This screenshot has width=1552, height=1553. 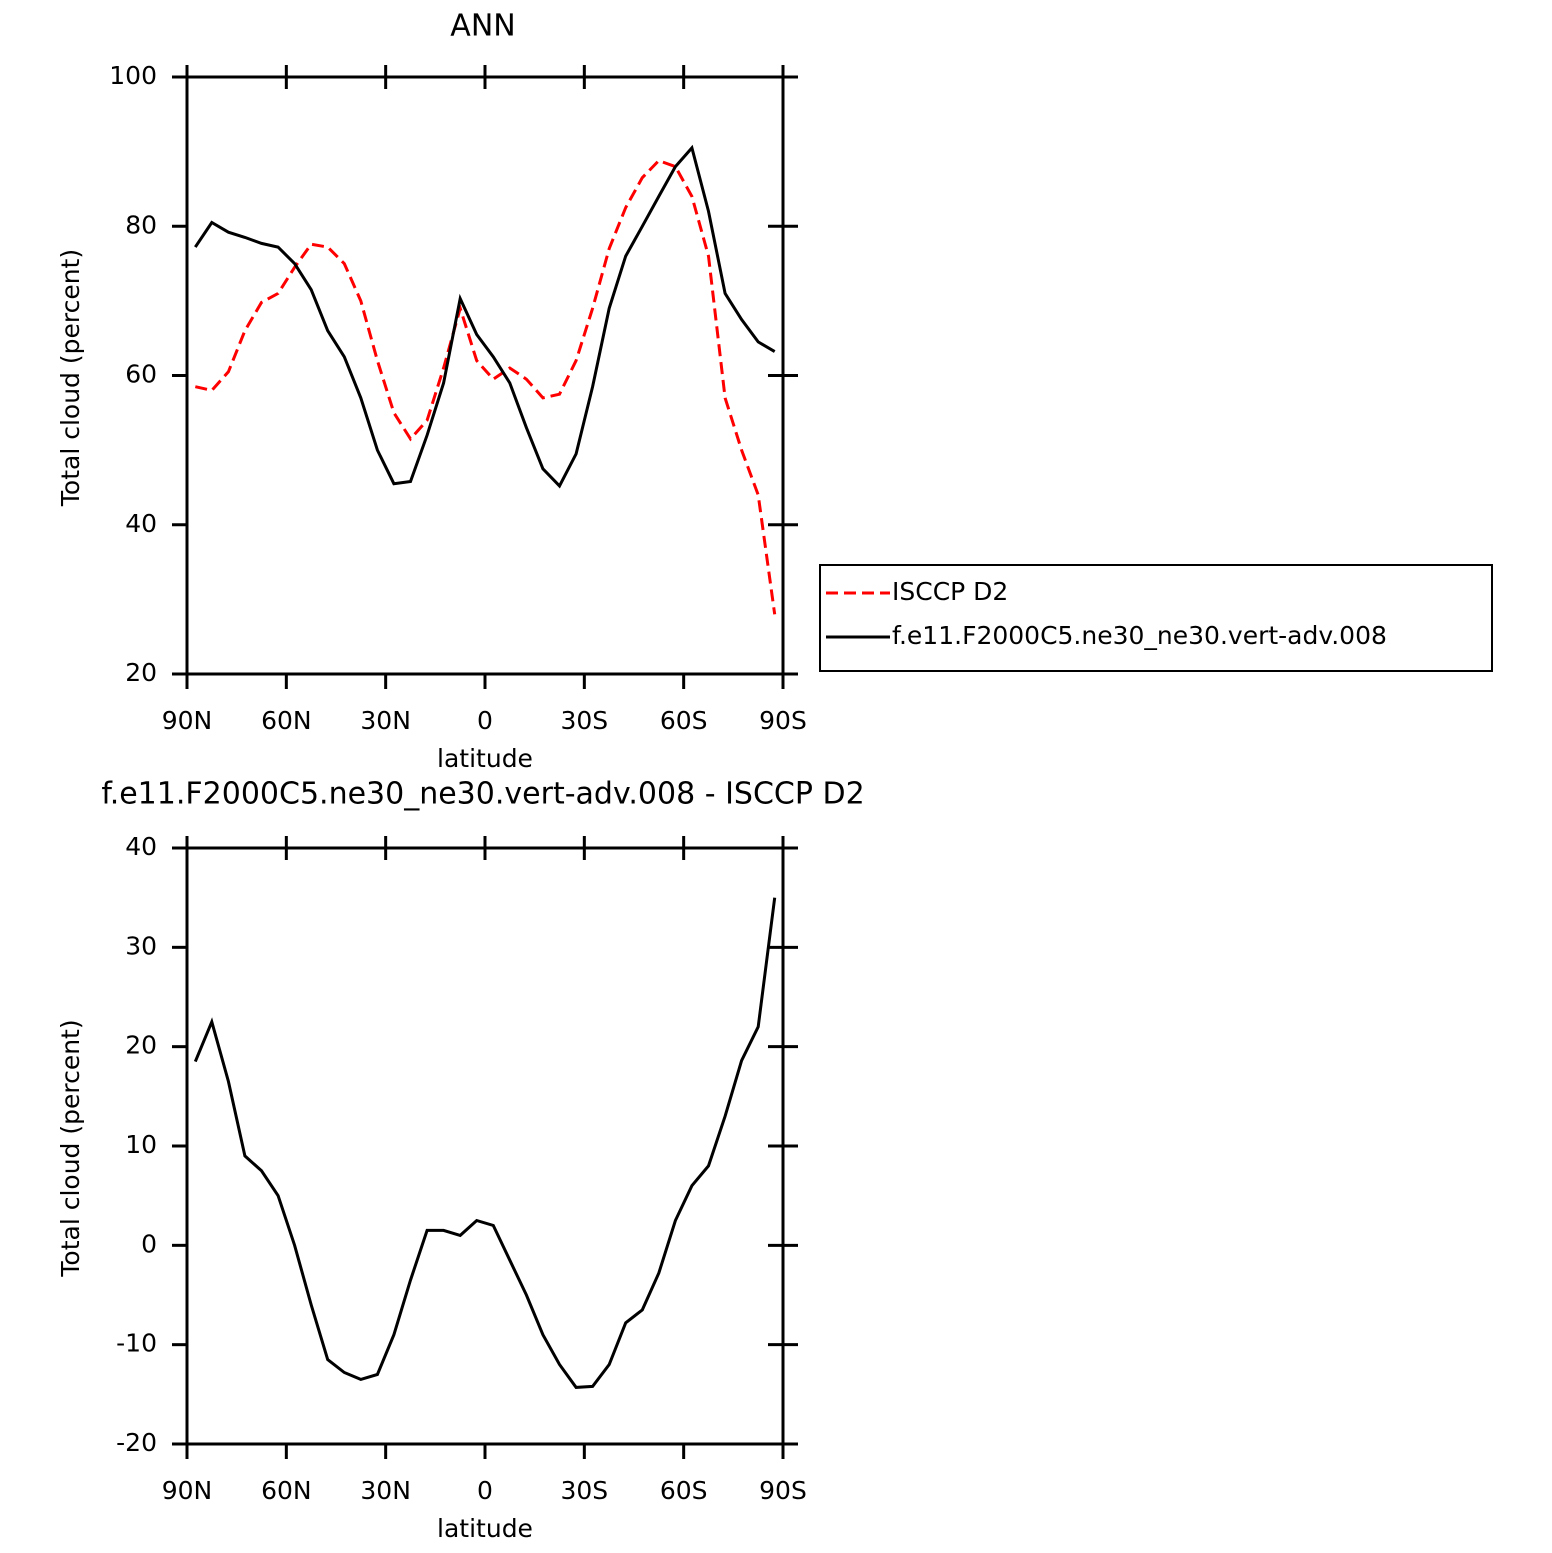 What do you see at coordinates (141, 374) in the screenshot?
I see `y-tick-label: 60` at bounding box center [141, 374].